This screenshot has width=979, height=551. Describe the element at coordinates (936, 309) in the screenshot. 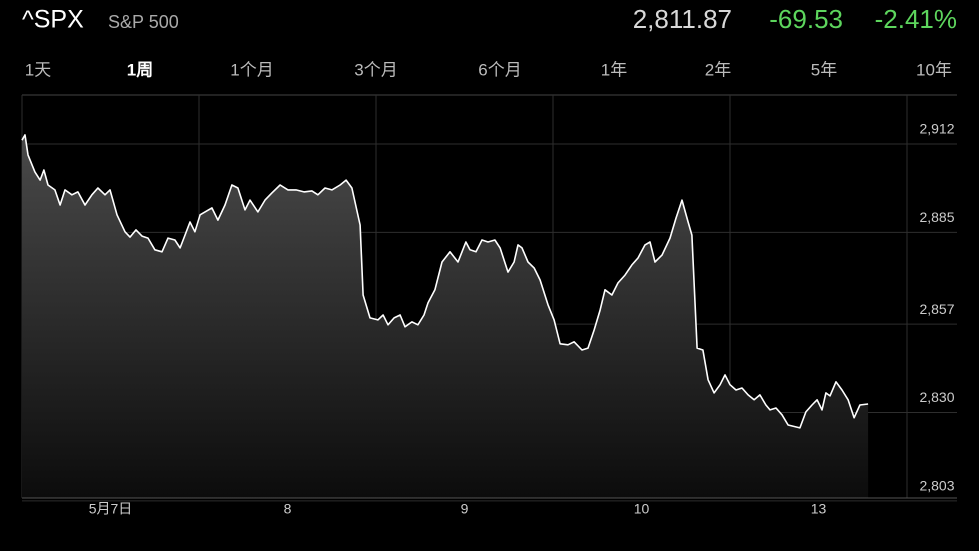

I see `y-tick-label: 2,857` at that location.